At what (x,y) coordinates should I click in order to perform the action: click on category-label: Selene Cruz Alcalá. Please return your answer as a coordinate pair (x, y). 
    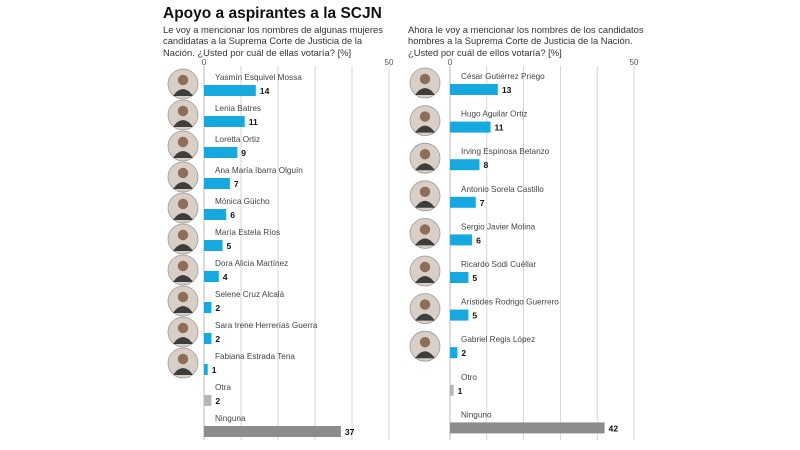
    Looking at the image, I should click on (250, 294).